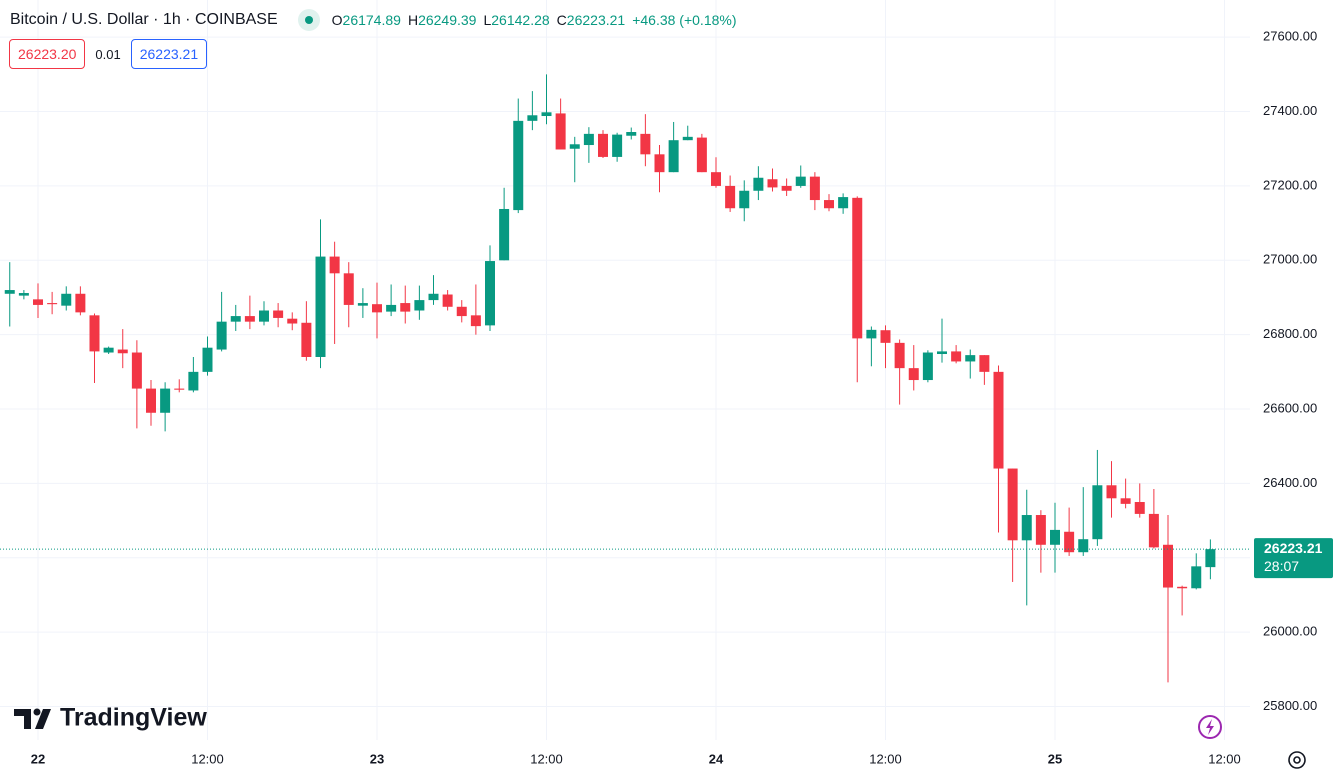  What do you see at coordinates (337, 20) in the screenshot?
I see `ohlc-key: O` at bounding box center [337, 20].